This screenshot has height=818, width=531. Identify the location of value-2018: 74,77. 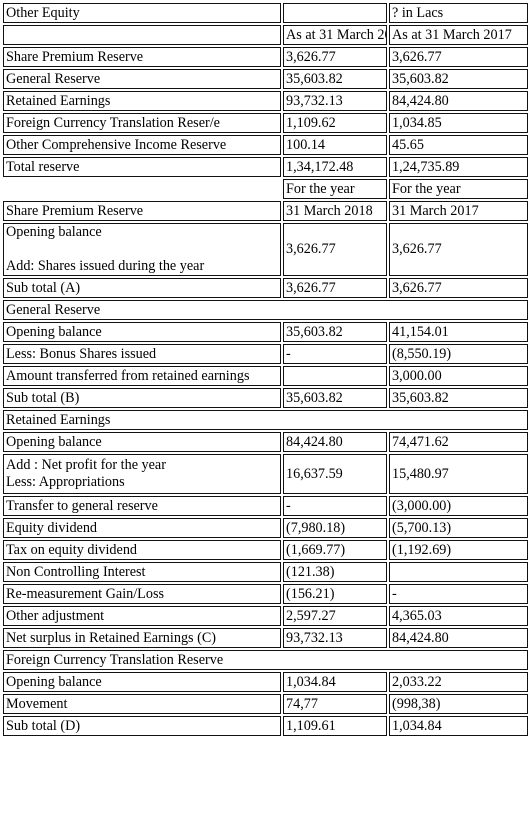
(335, 704).